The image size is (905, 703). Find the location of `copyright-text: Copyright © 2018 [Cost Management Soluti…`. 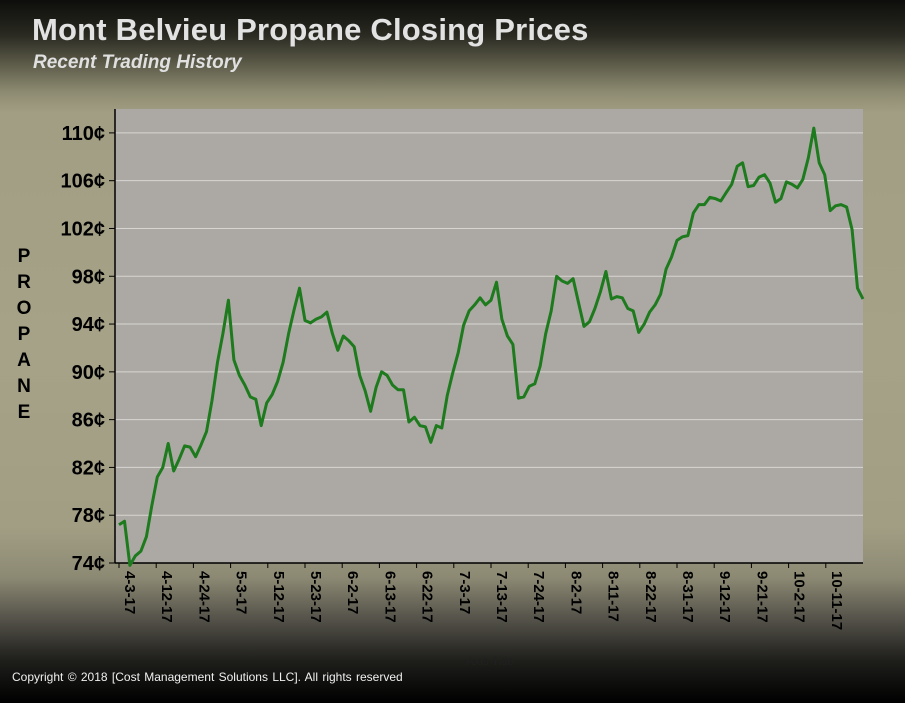

copyright-text: Copyright © 2018 [Cost Management Soluti… is located at coordinates (207, 677).